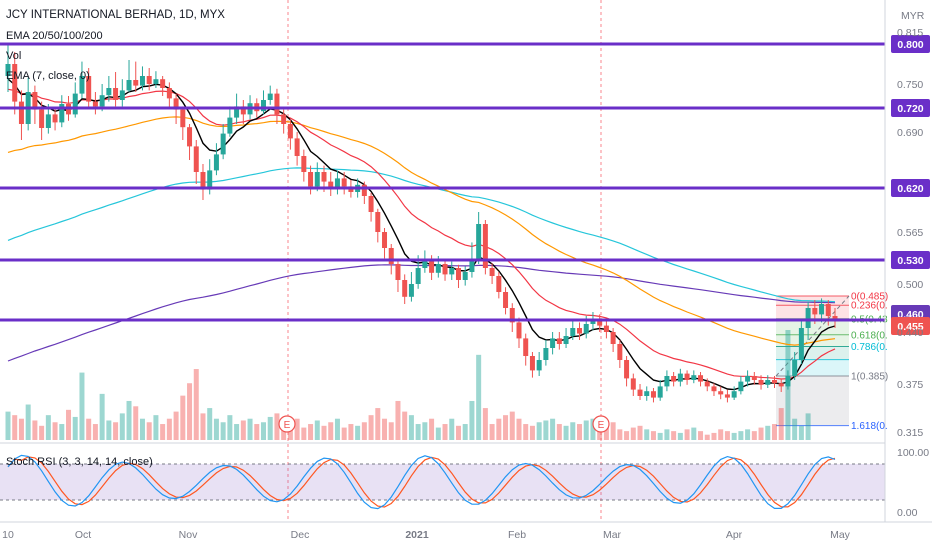 Image resolution: width=932 pixels, height=550 pixels. What do you see at coordinates (517, 535) in the screenshot?
I see `time-tick-label: Feb` at bounding box center [517, 535].